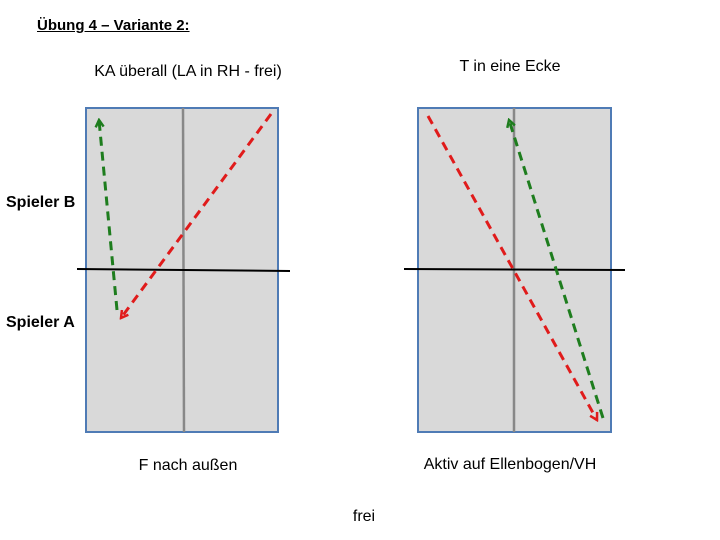 The height and width of the screenshot is (540, 720). Describe the element at coordinates (510, 464) in the screenshot. I see `table-caption: Aktiv auf Ellenbogen/VH` at that location.